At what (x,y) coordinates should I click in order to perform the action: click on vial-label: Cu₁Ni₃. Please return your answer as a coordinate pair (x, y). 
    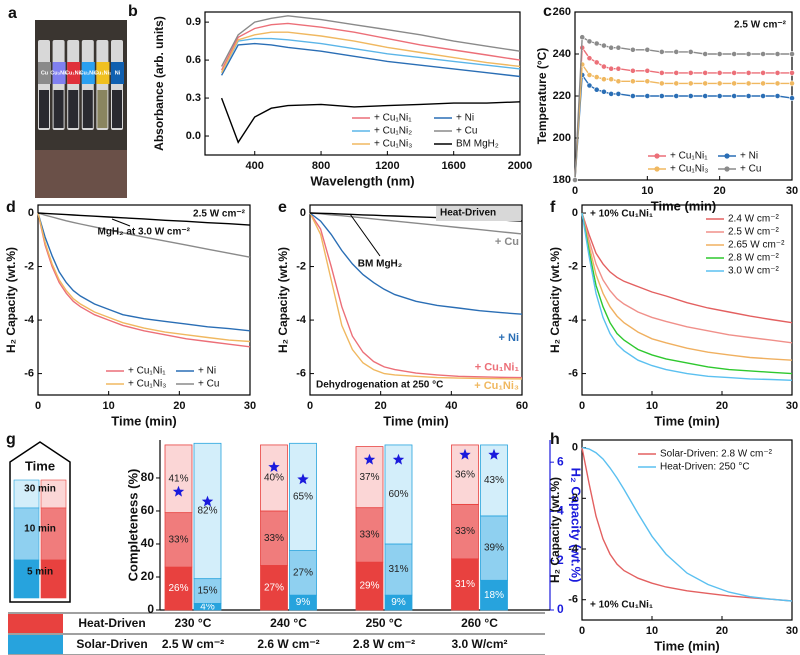
    Looking at the image, I should click on (103, 73).